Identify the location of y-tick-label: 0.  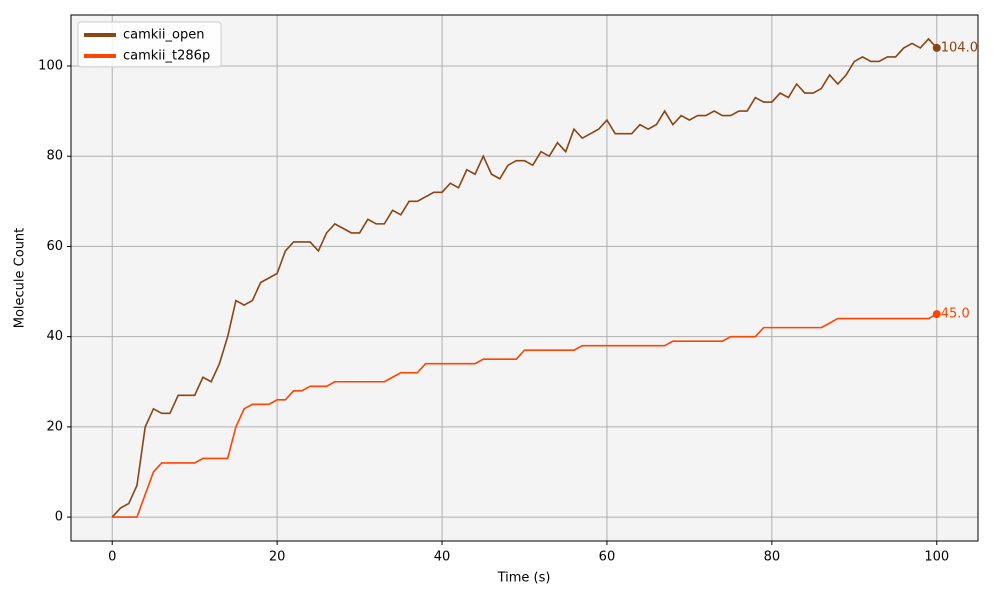
(59, 517).